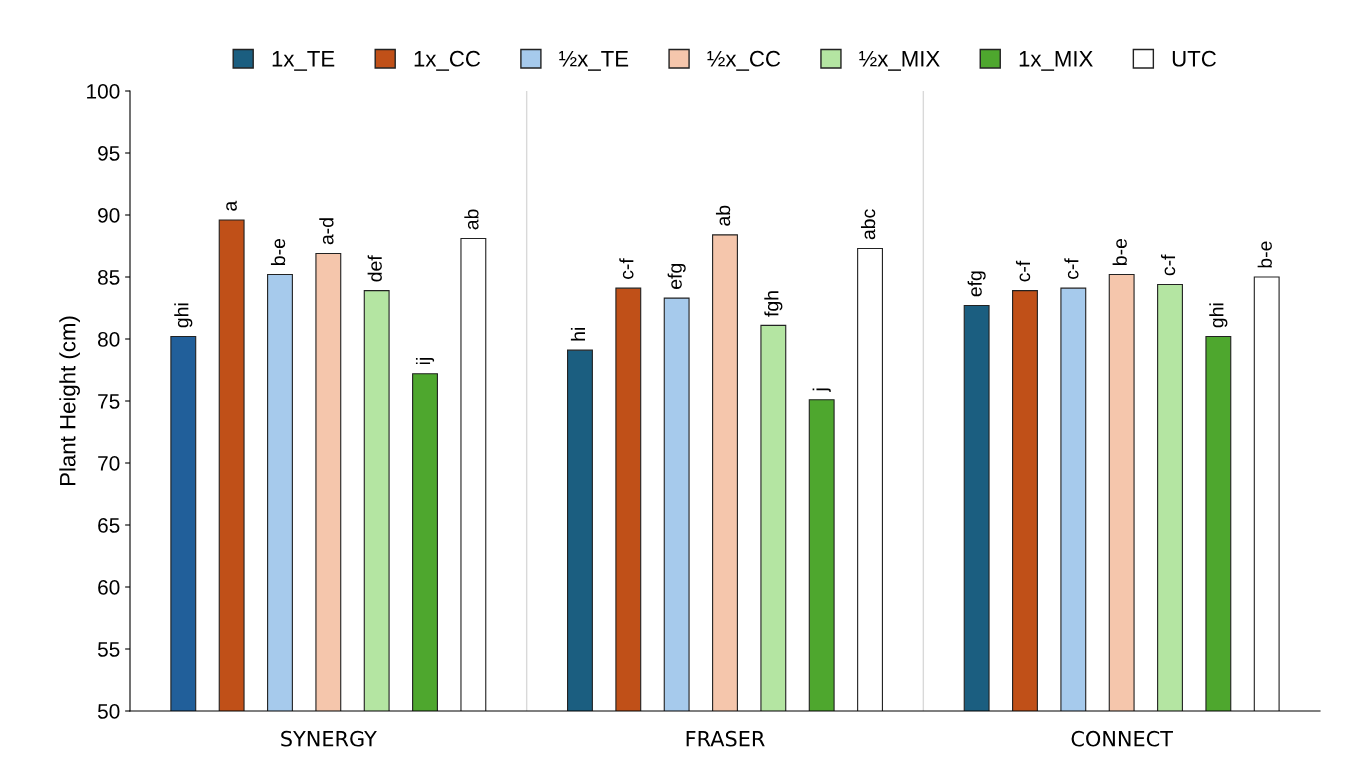  I want to click on legend-label: 1x_MIX, so click(1056, 61).